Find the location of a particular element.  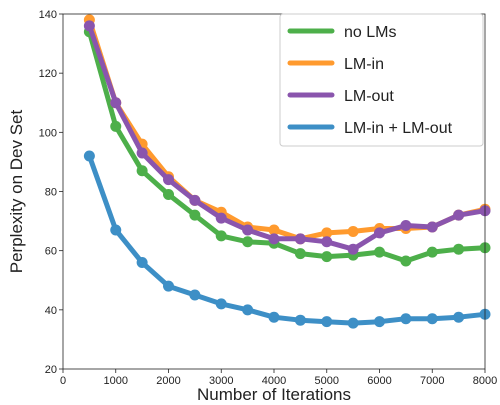

x-tick-label: 2000 is located at coordinates (168, 381).